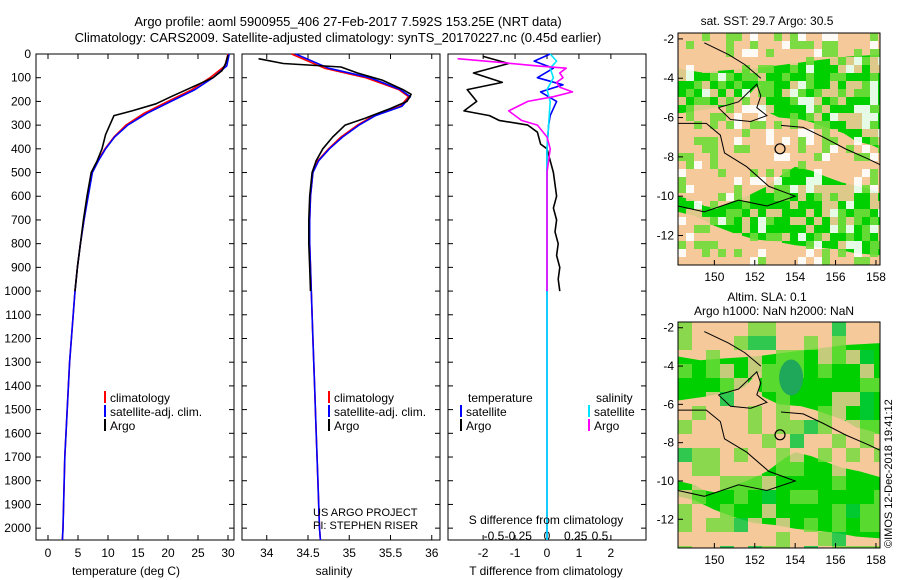 This screenshot has width=900, height=580. Describe the element at coordinates (21, 196) in the screenshot. I see `y-tick-label: 600` at that location.